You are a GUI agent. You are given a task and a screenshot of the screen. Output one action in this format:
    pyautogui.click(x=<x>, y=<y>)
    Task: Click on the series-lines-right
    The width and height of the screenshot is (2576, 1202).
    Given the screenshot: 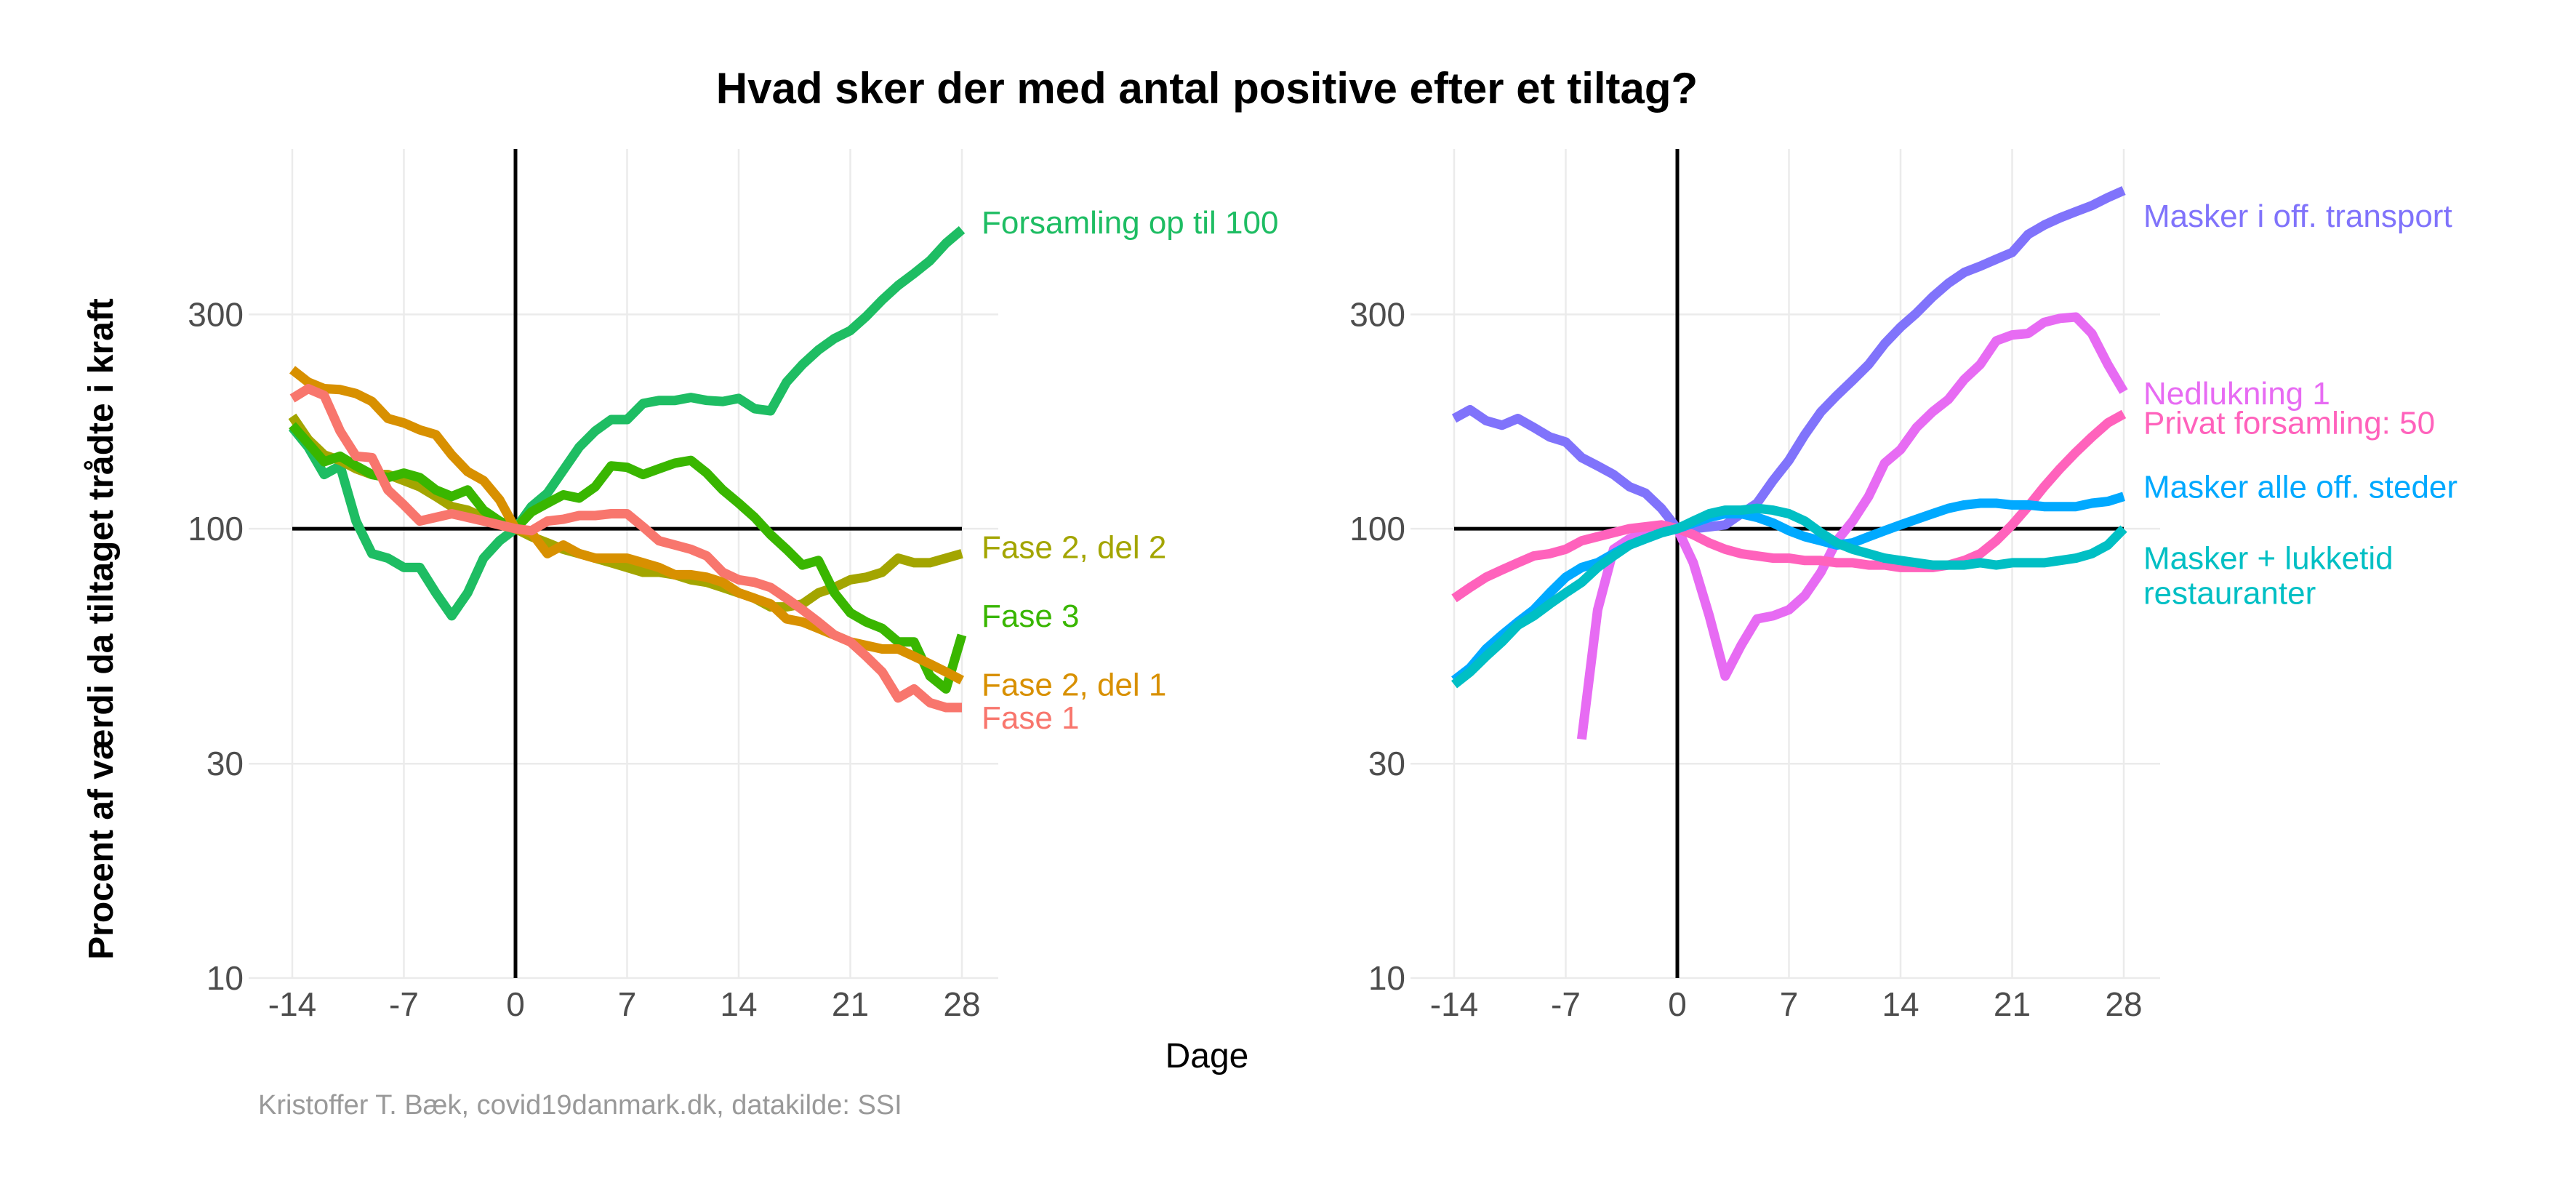 What is the action you would take?
    pyautogui.click(x=1789, y=463)
    